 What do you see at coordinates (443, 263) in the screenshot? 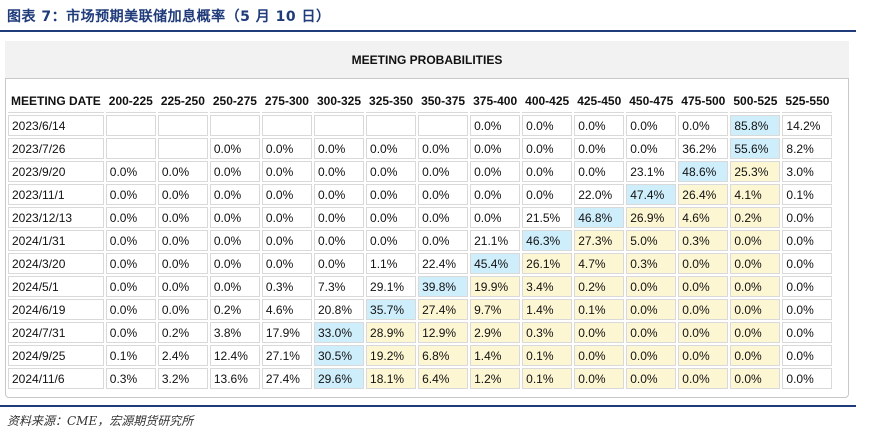
I see `probability-cell: 22.4%` at bounding box center [443, 263].